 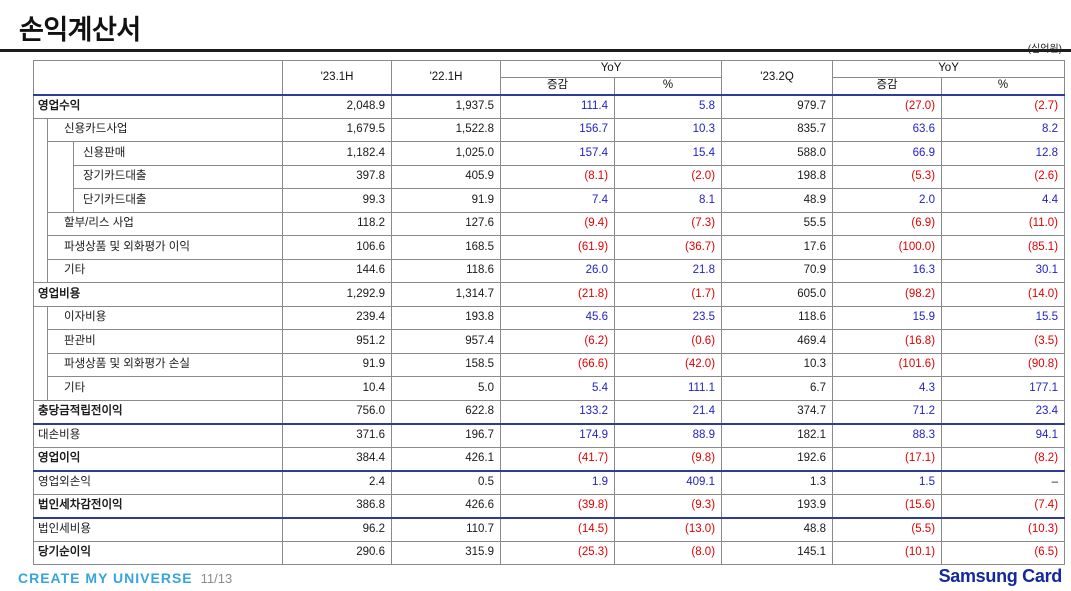 I want to click on footer: CREATE MY UNIVERSE 11/13, so click(x=125, y=578).